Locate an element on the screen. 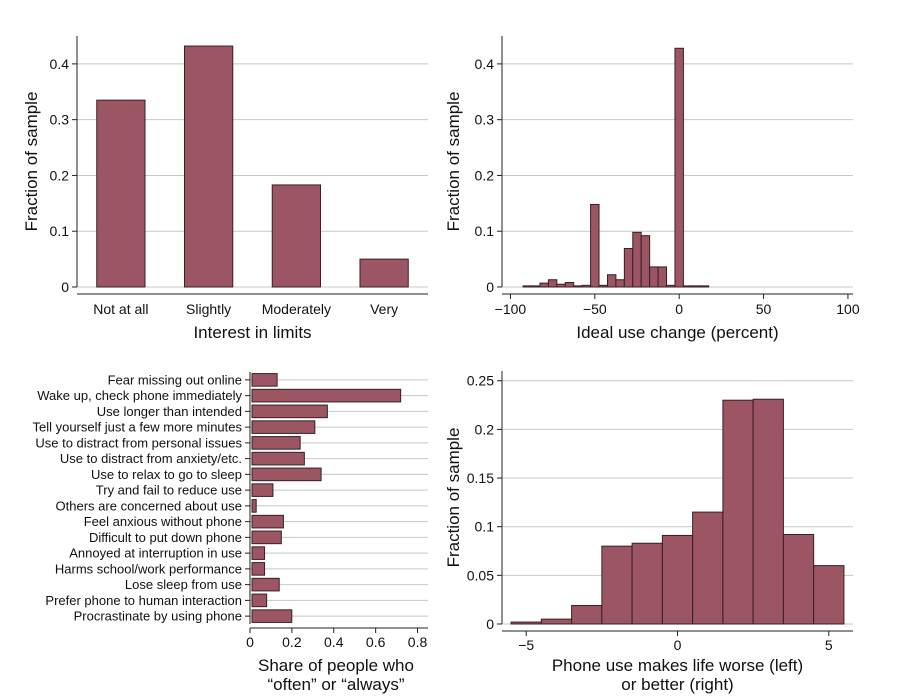 The height and width of the screenshot is (700, 898). x-axis-label: or better (right) is located at coordinates (677, 684).